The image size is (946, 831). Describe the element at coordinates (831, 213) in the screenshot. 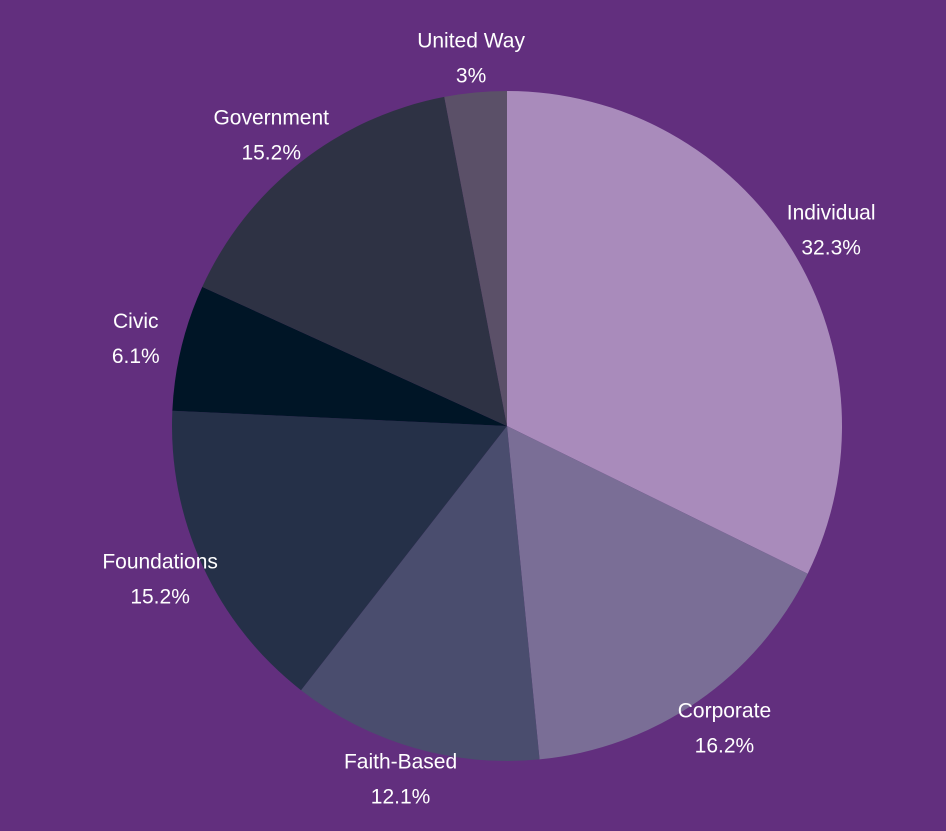

I see `slice-label: Individual` at that location.